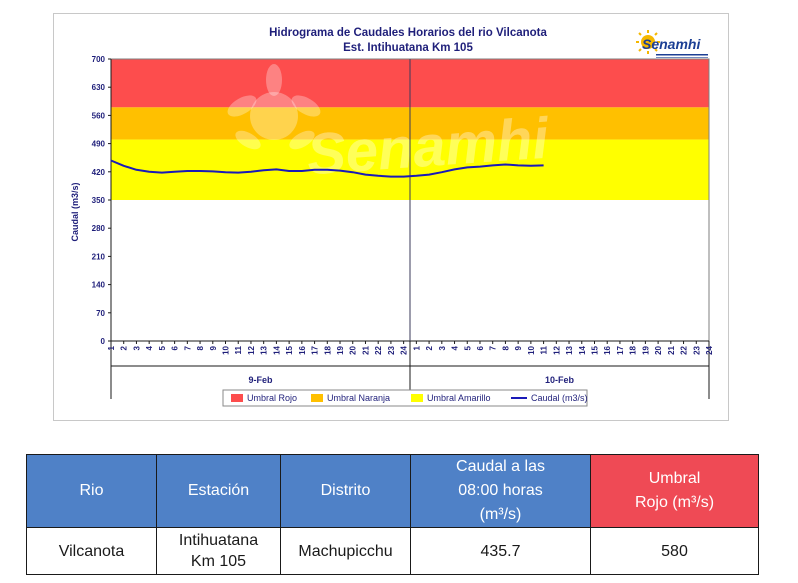 The image size is (798, 583). What do you see at coordinates (99, 115) in the screenshot?
I see `y-tick-label: 560` at bounding box center [99, 115].